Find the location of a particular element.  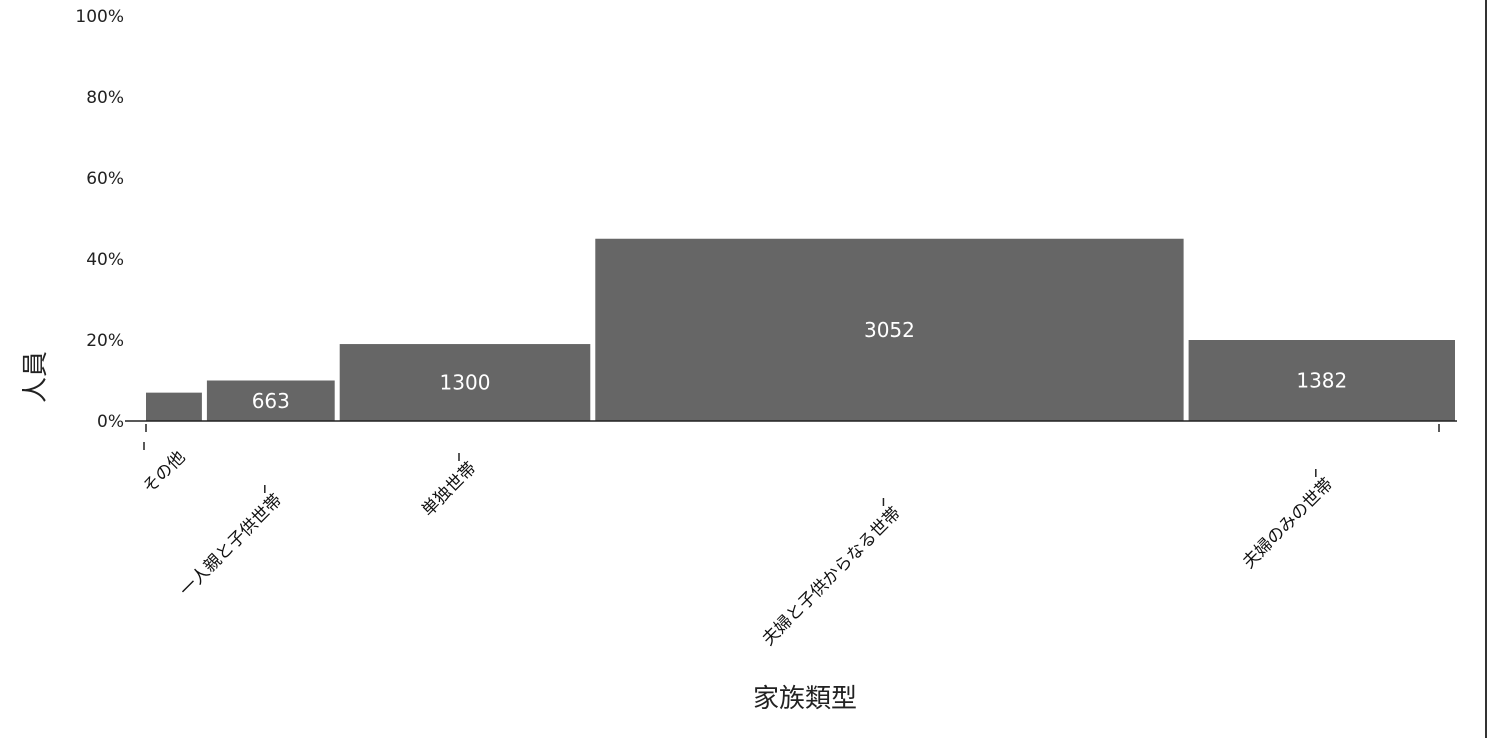

y-tick-label: 0% is located at coordinates (110, 422).